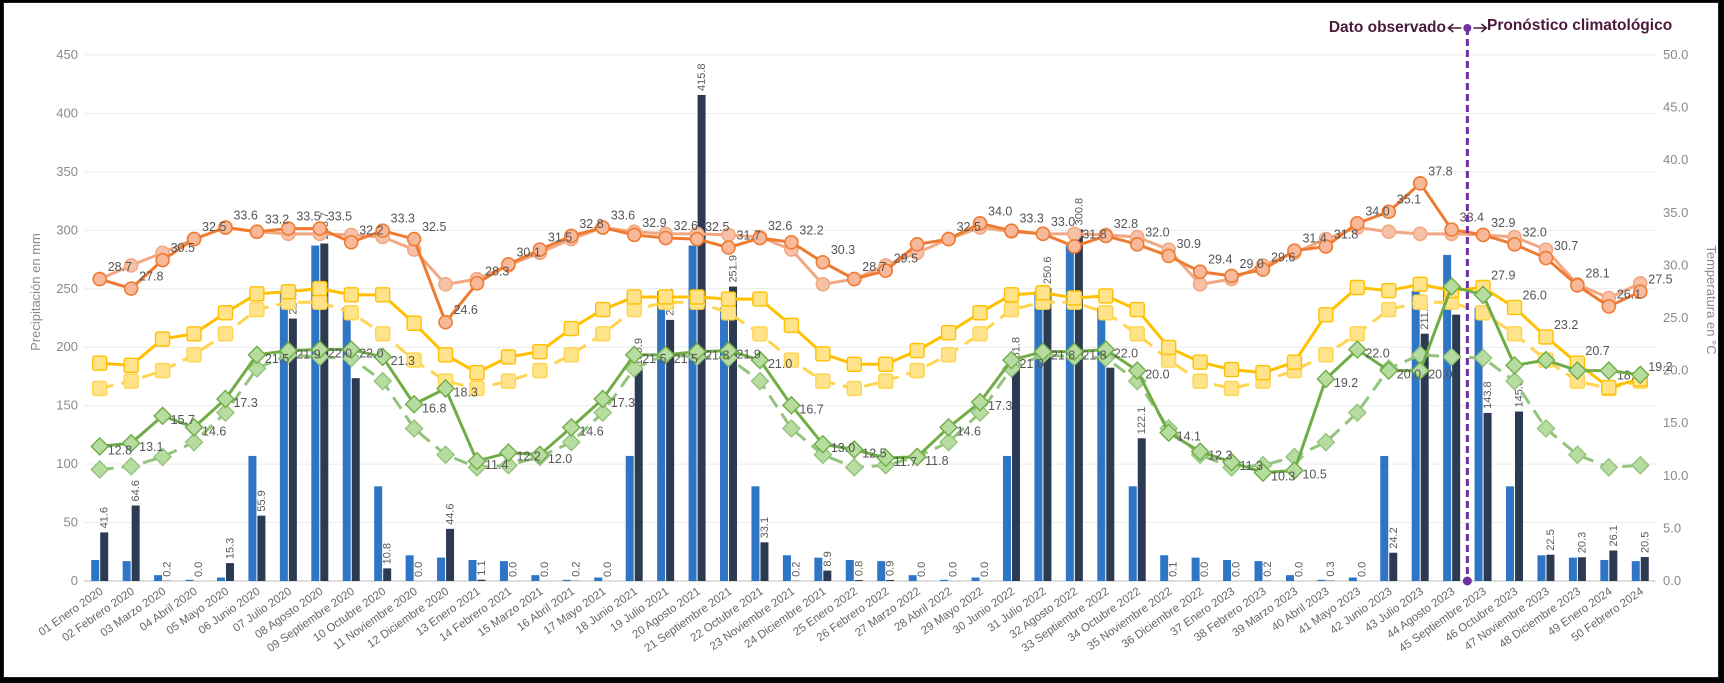  What do you see at coordinates (1503, 275) in the screenshot?
I see `line-value-label: 27.9` at bounding box center [1503, 275].